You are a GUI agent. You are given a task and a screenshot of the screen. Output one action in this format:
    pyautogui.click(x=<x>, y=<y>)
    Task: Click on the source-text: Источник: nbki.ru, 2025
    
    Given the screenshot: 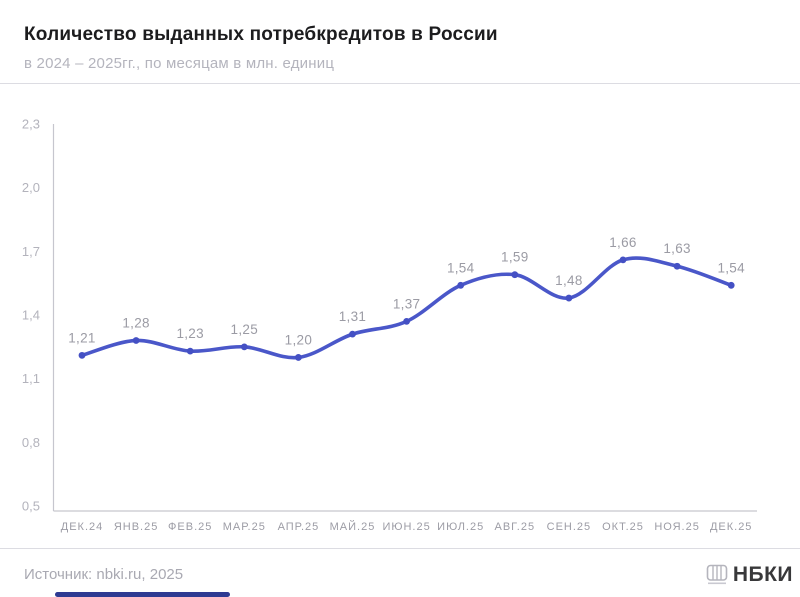 What is the action you would take?
    pyautogui.click(x=104, y=574)
    